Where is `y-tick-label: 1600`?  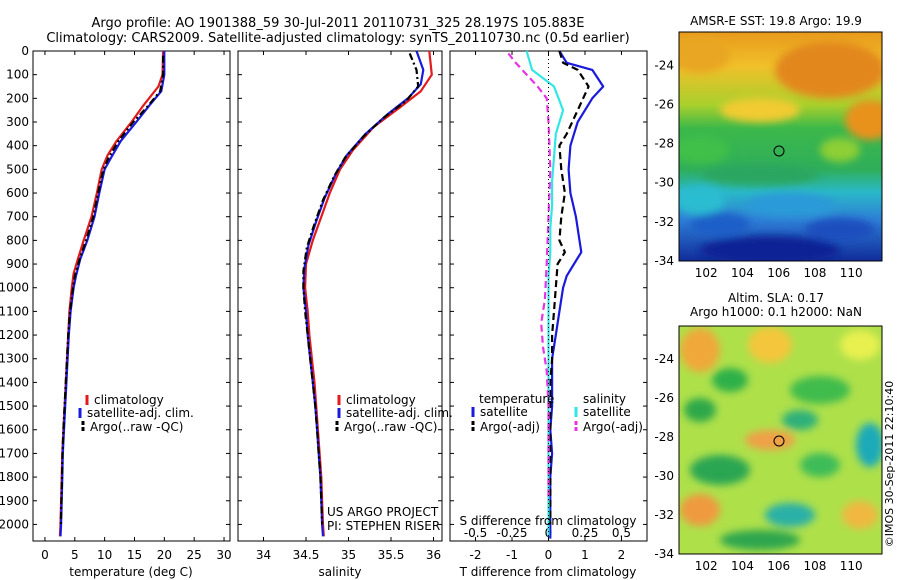 y-tick-label: 1600 is located at coordinates (14, 430).